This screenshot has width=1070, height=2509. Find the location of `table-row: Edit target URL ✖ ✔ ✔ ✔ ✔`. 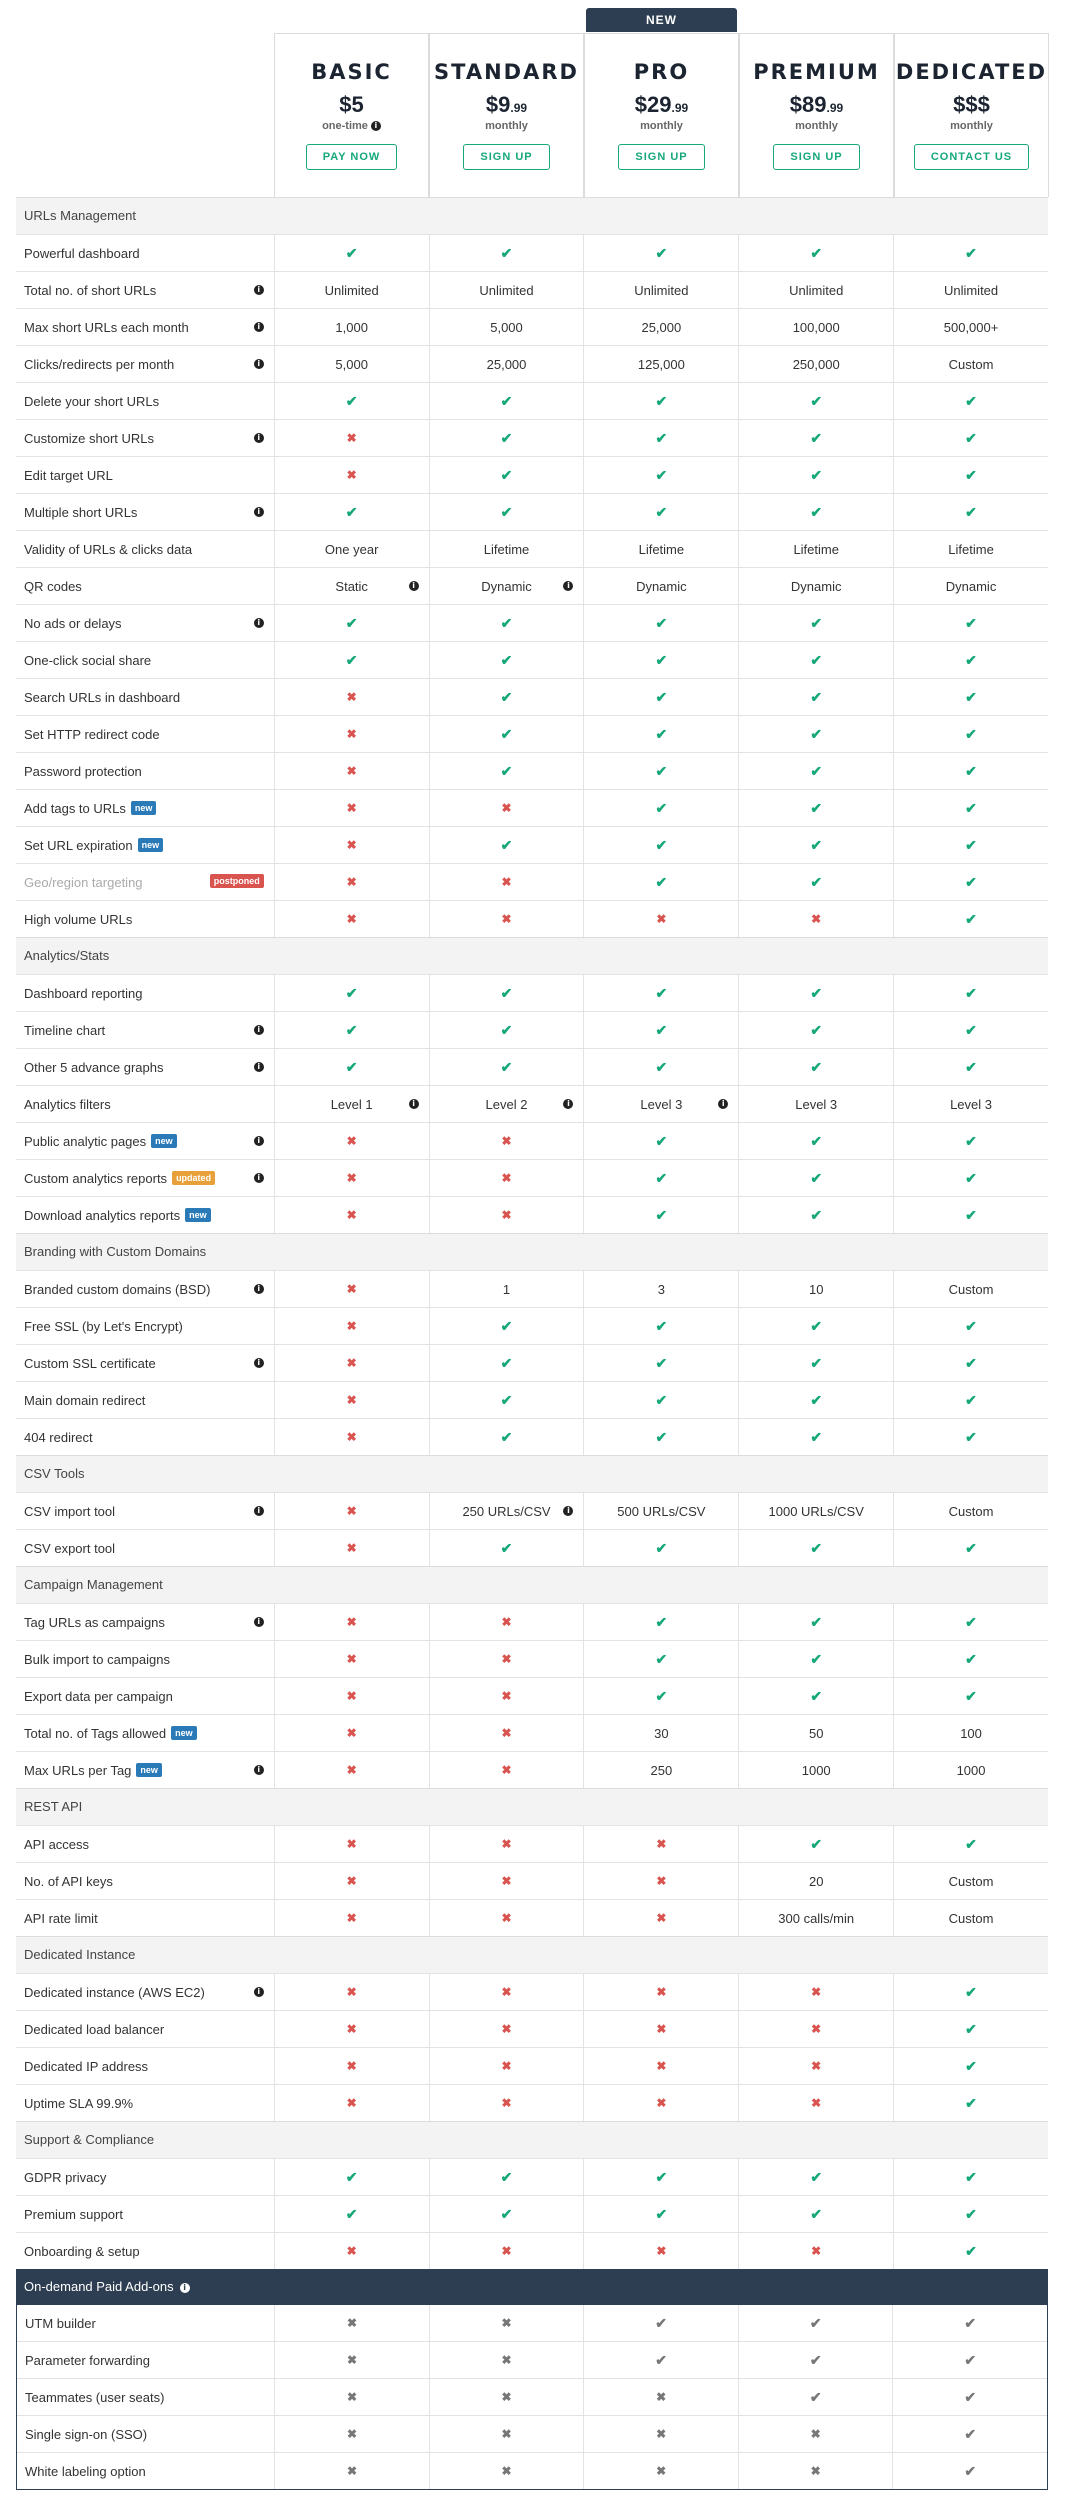

table-row: Edit target URL ✖ ✔ ✔ ✔ ✔ is located at coordinates (532, 474).